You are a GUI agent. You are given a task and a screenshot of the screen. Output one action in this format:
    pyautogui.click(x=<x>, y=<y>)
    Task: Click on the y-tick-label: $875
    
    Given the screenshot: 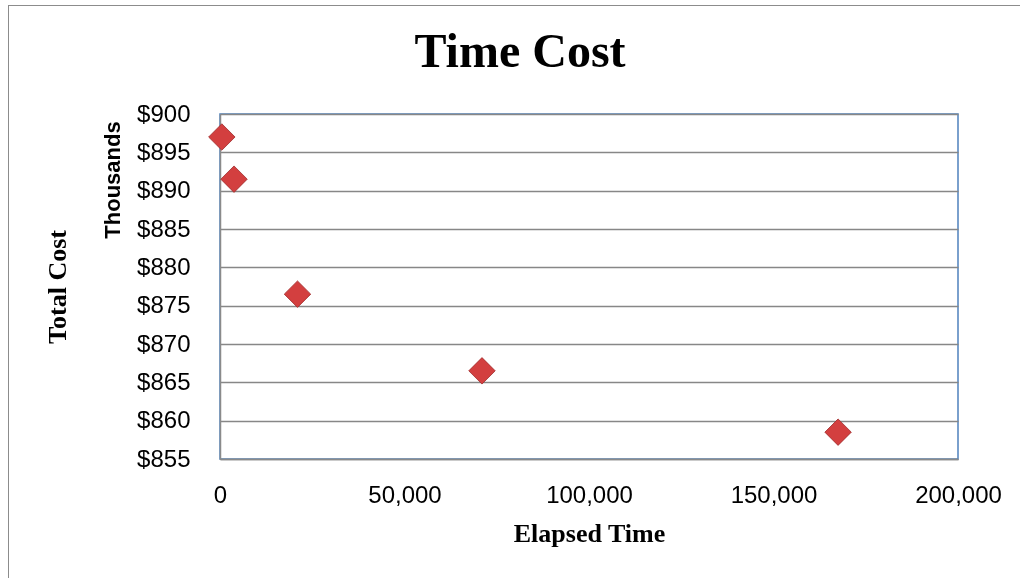 What is the action you would take?
    pyautogui.click(x=164, y=305)
    